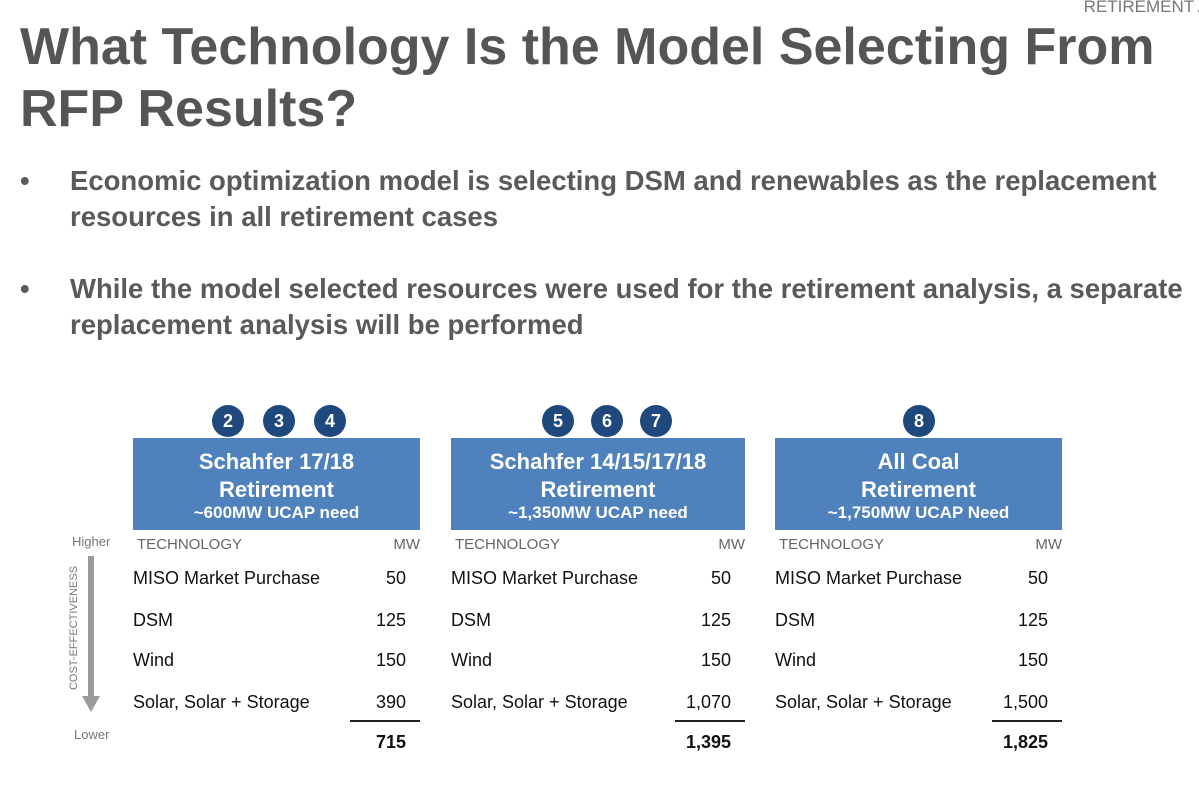 The width and height of the screenshot is (1199, 793). I want to click on panel-need: ~1,350MW UCAP need, so click(598, 512).